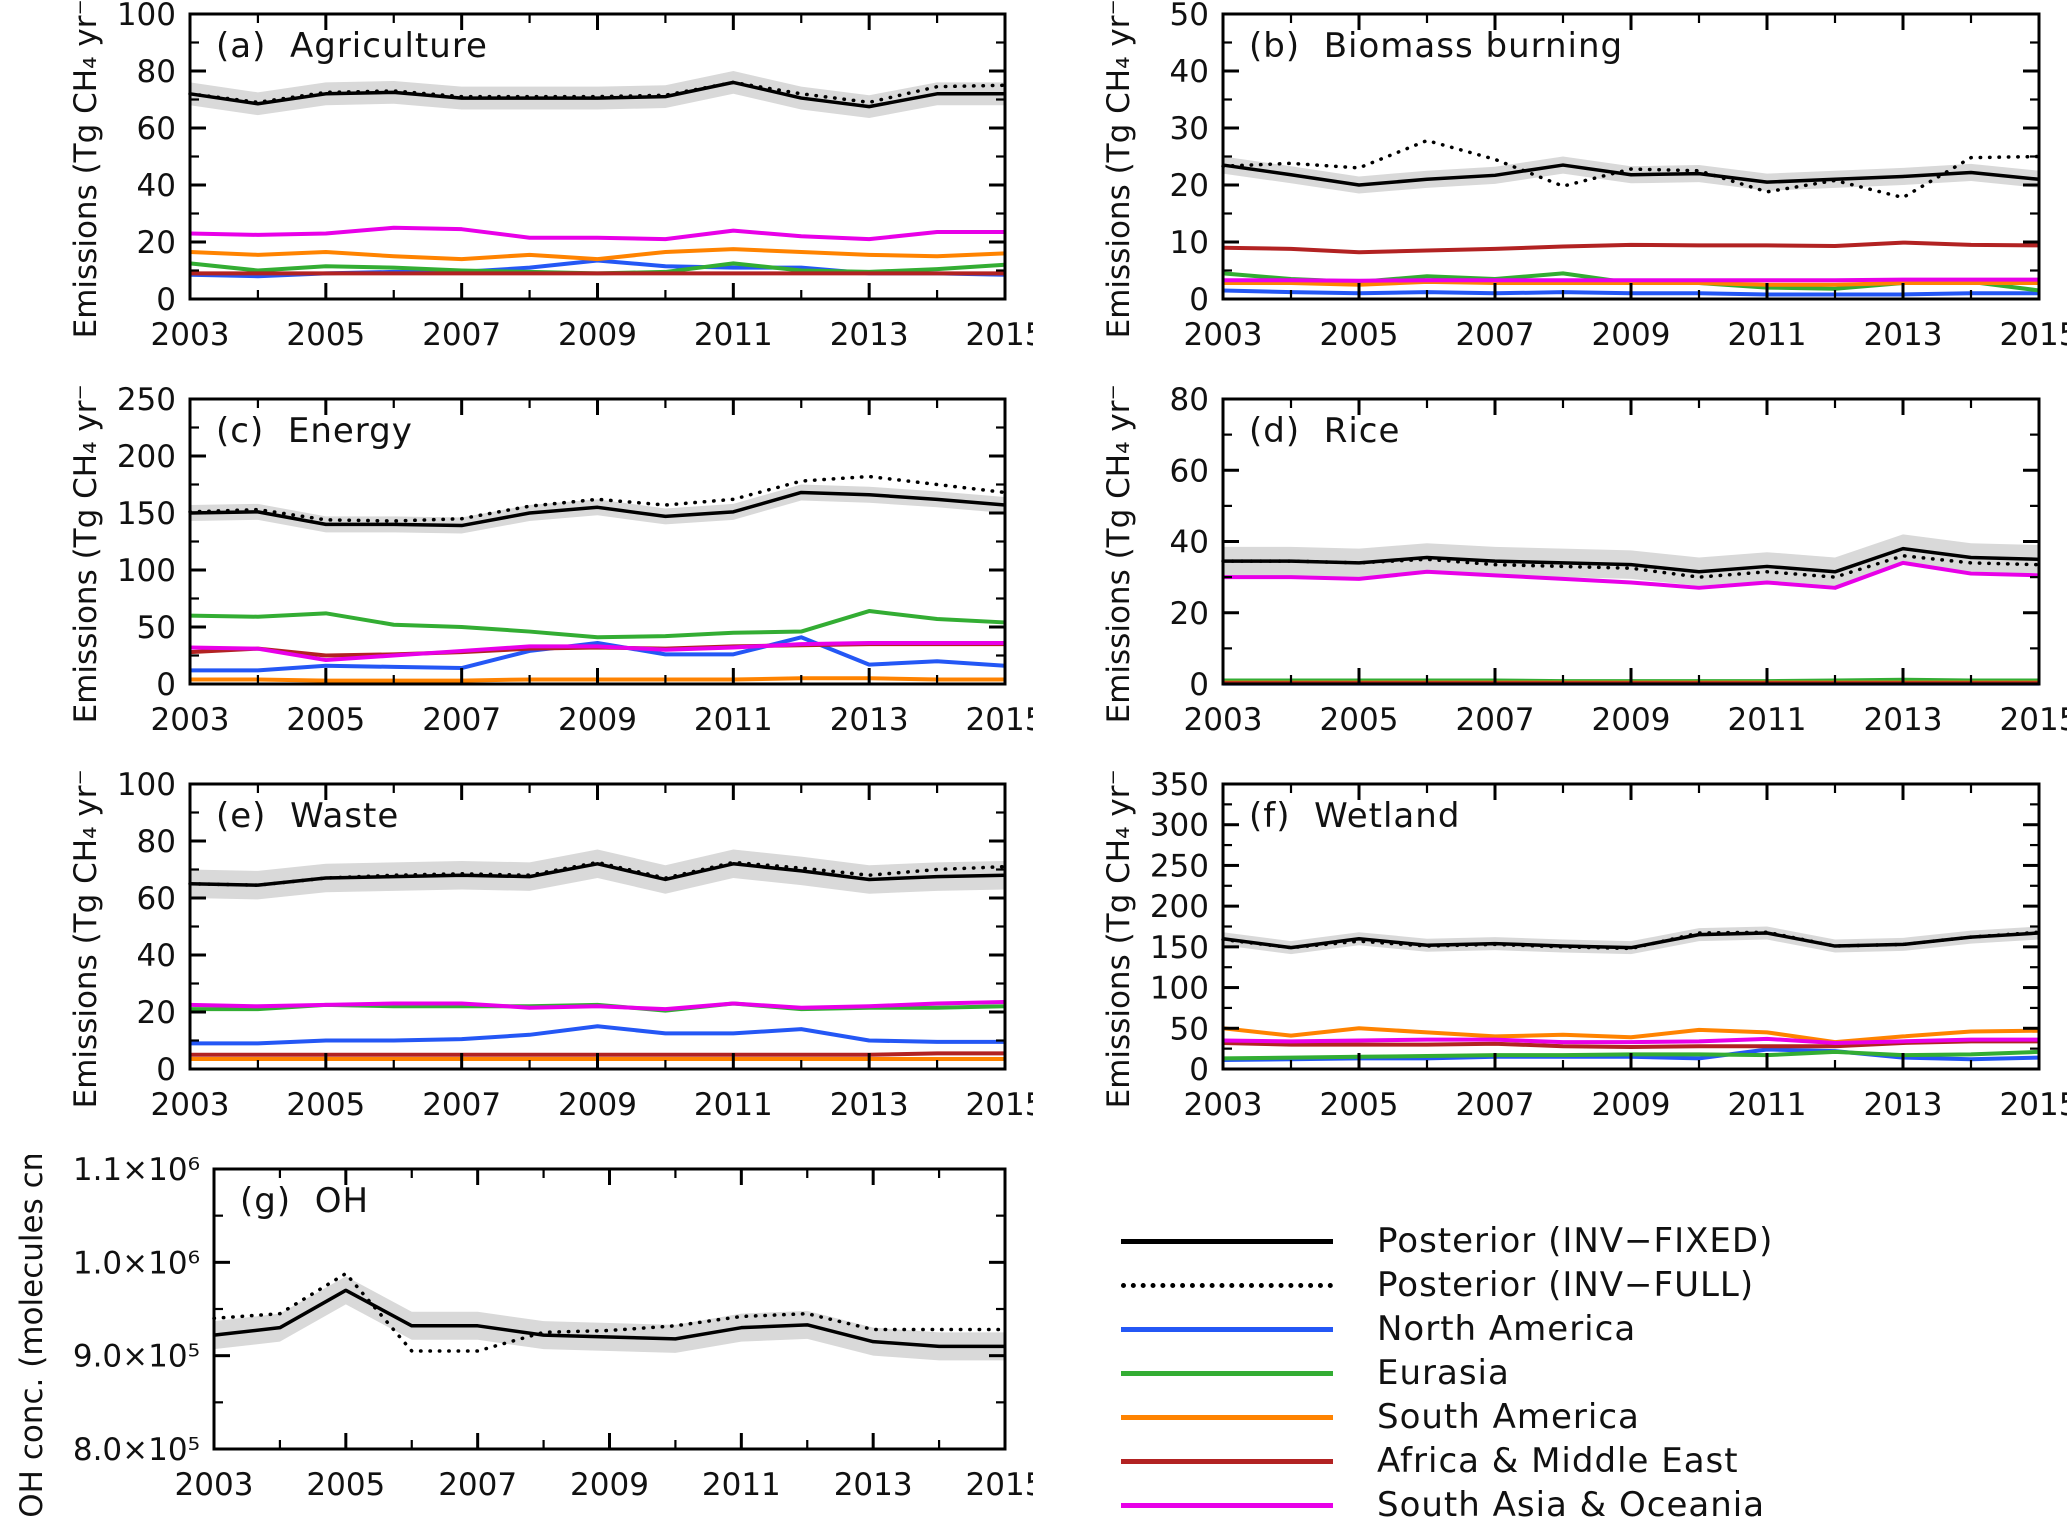 Image resolution: width=2067 pixels, height=1535 pixels. I want to click on blue-line-sample, so click(1227, 1329).